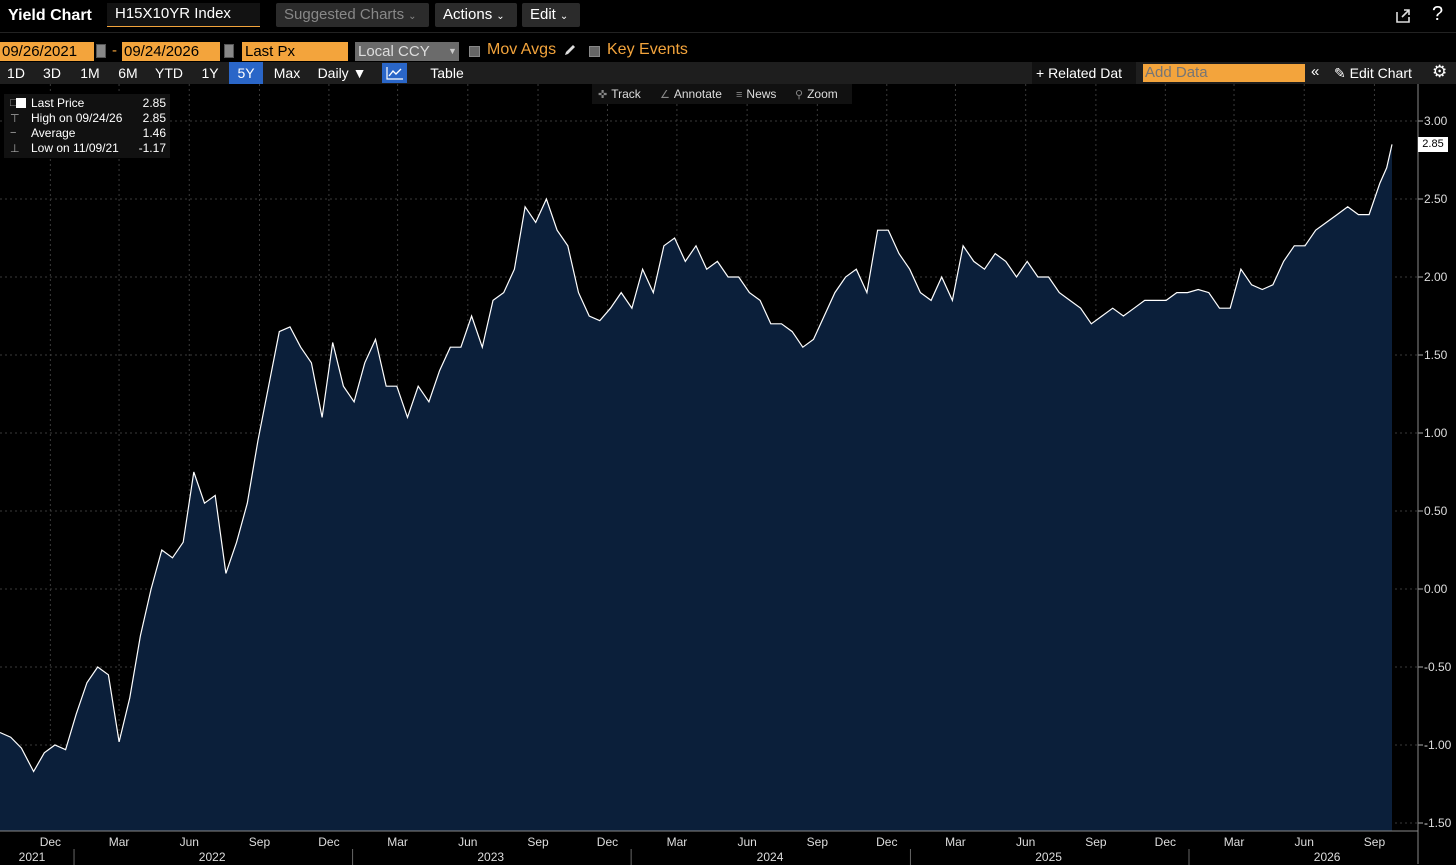  I want to click on track-tool: ✜ Track, so click(619, 94).